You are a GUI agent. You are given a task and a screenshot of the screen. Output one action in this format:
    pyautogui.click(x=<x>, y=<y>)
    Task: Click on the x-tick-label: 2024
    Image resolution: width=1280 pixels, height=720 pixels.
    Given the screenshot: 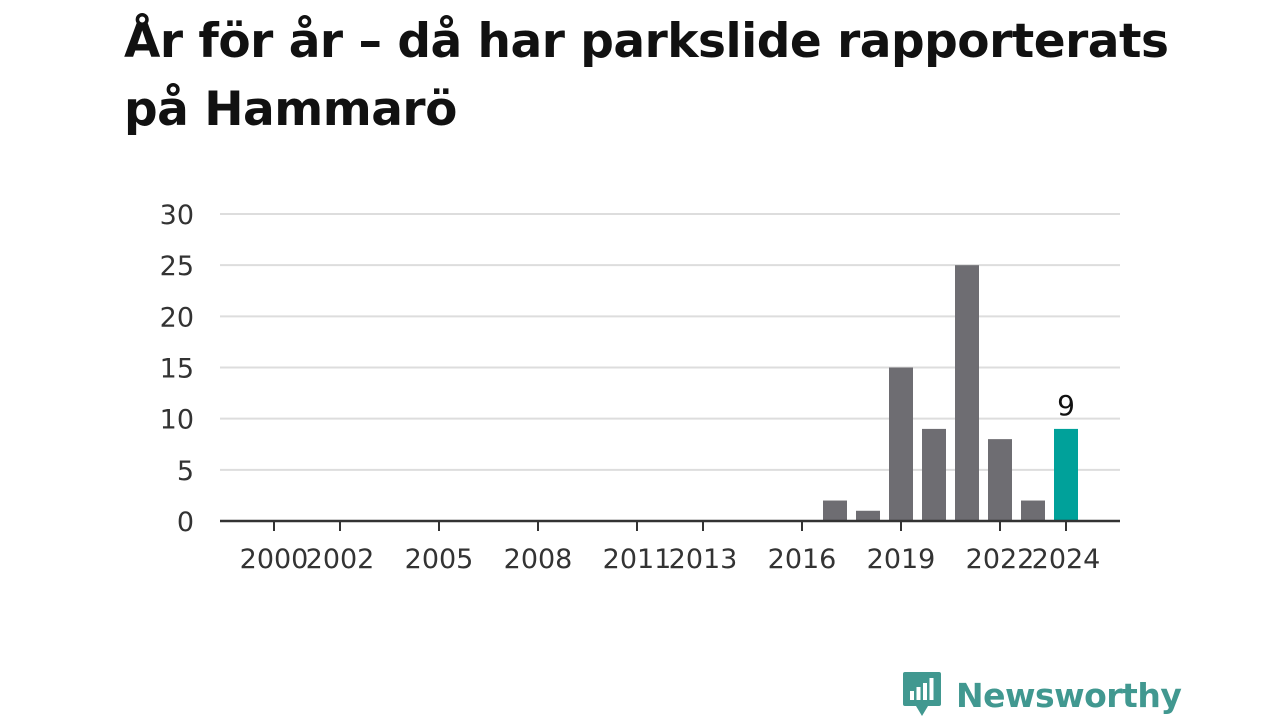 What is the action you would take?
    pyautogui.click(x=1066, y=559)
    